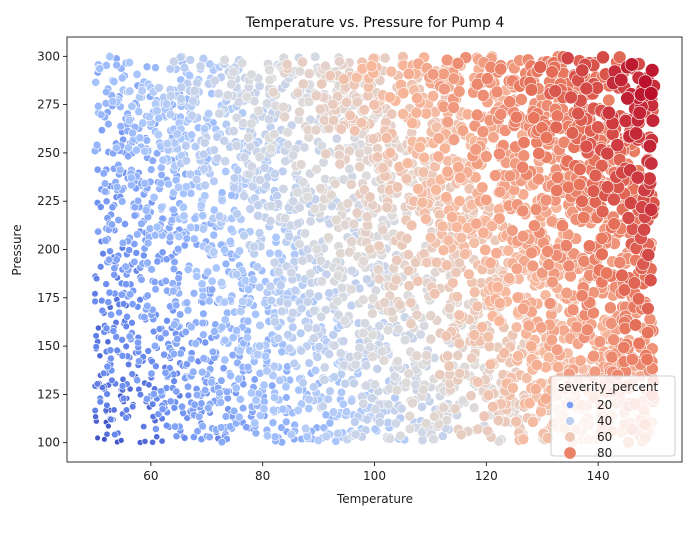 Image resolution: width=695 pixels, height=547 pixels. I want to click on legend-marker, so click(570, 437).